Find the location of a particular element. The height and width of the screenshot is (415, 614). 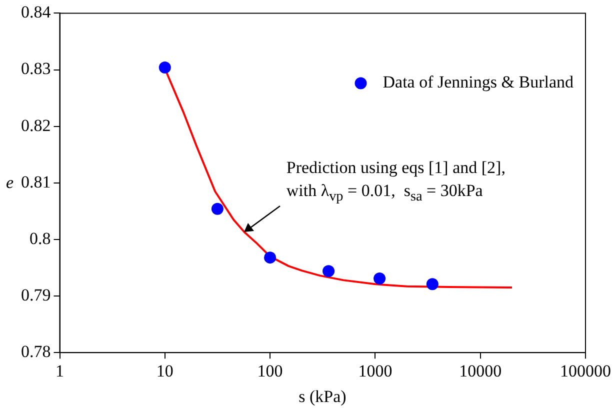

x-tick-label: 100 is located at coordinates (270, 370).